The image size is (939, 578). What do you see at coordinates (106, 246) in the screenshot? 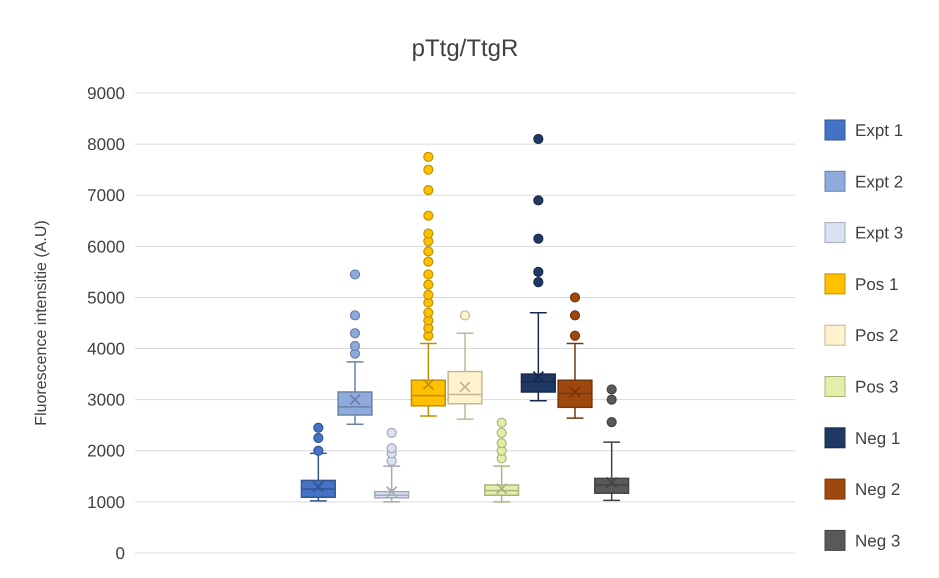
I see `y-tick-label: 6000` at bounding box center [106, 246].